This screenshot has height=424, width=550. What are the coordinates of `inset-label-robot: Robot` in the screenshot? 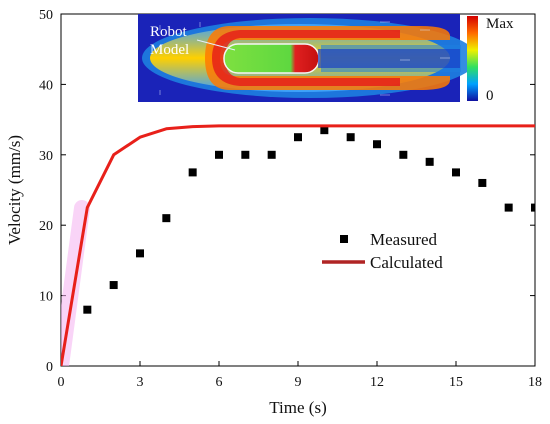 It's located at (169, 32).